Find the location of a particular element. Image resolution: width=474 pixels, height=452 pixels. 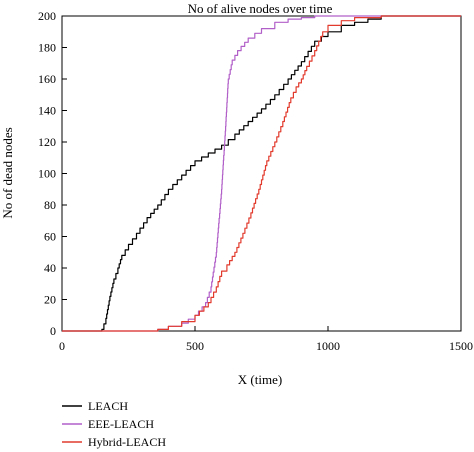

x-axis-title: X (time) is located at coordinates (260, 379).